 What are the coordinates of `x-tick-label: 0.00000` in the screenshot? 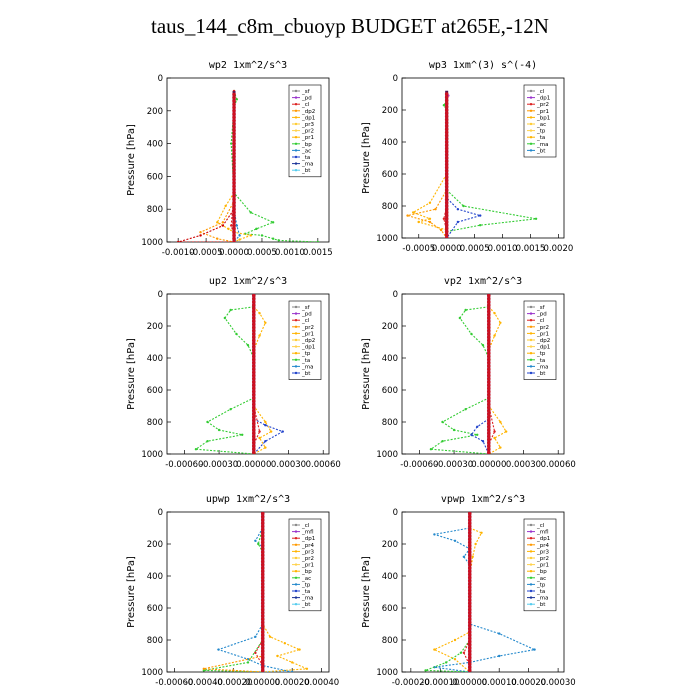 It's located at (253, 465).